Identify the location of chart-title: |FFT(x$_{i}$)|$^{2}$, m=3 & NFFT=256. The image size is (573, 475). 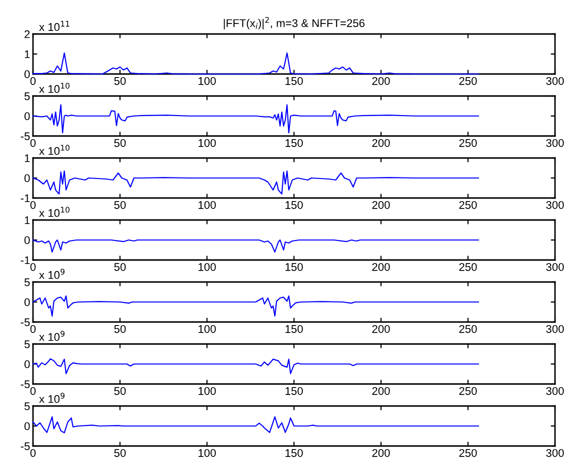
(294, 23).